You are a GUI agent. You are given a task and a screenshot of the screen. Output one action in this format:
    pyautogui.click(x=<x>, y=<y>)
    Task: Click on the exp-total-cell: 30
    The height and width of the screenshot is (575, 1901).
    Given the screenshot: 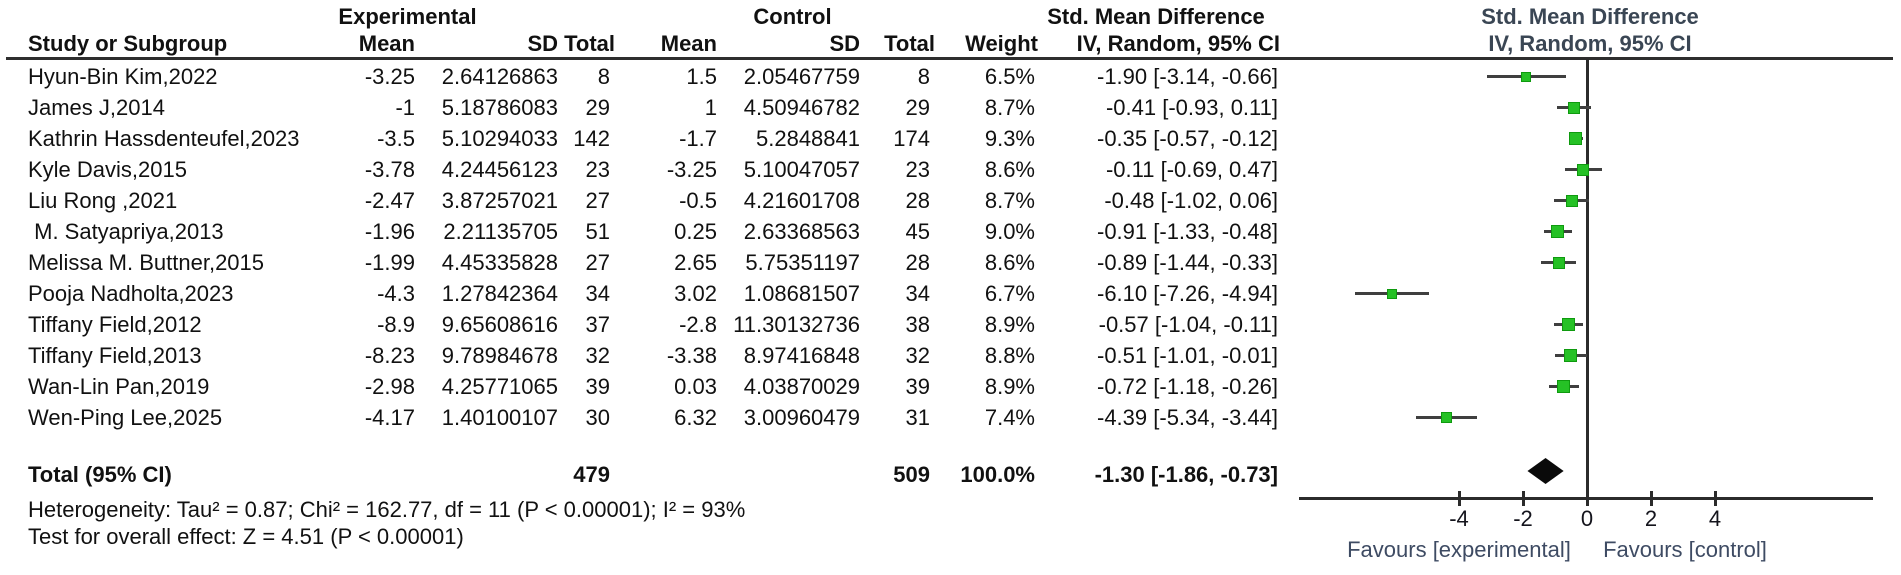 What is the action you would take?
    pyautogui.click(x=597, y=417)
    